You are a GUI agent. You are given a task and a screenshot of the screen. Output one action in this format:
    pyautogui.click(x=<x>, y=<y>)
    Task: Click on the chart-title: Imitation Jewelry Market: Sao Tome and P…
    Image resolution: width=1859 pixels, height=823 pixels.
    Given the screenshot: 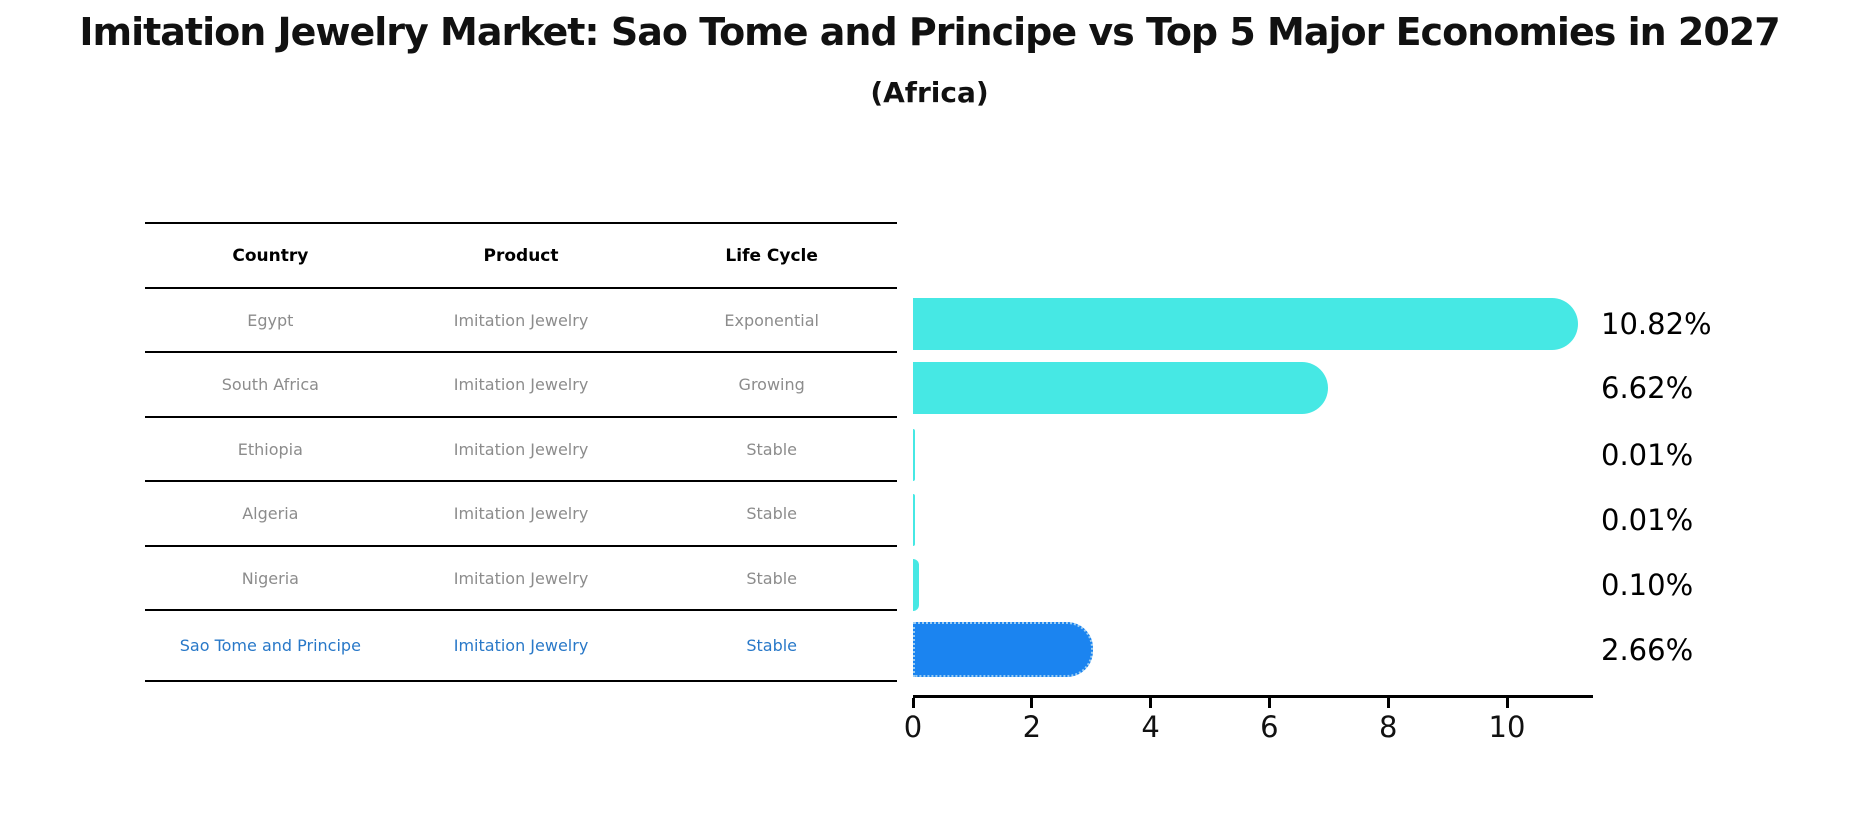 What is the action you would take?
    pyautogui.click(x=929, y=32)
    